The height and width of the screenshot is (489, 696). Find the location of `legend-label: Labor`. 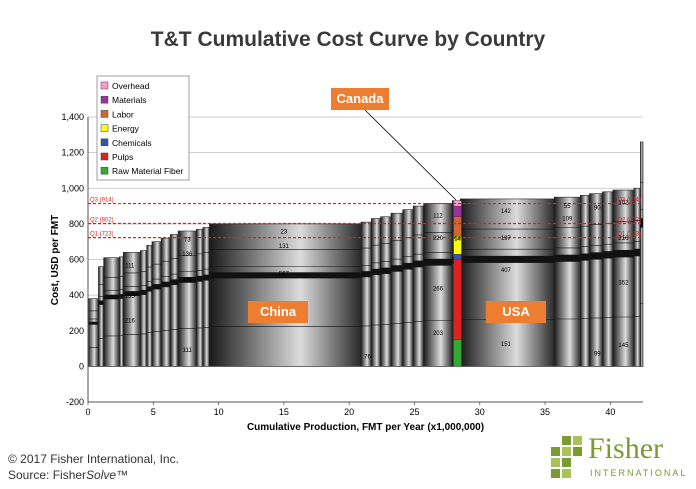

legend-label: Labor is located at coordinates (123, 114).